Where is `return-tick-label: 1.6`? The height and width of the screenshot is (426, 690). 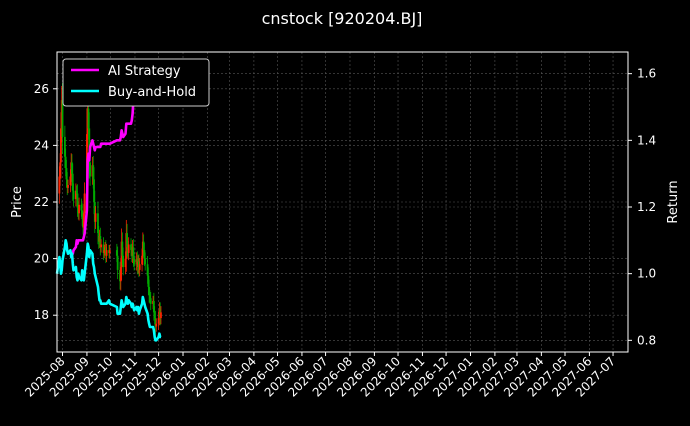 return-tick-label: 1.6 is located at coordinates (646, 74).